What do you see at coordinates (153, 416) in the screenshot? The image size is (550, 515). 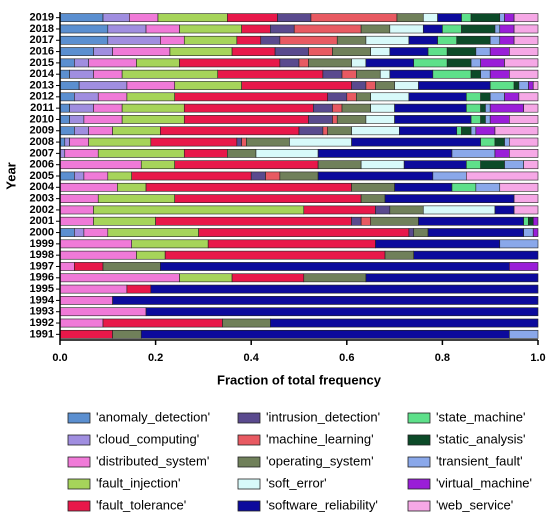 I see `legend-label: 'anomaly_detection'` at bounding box center [153, 416].